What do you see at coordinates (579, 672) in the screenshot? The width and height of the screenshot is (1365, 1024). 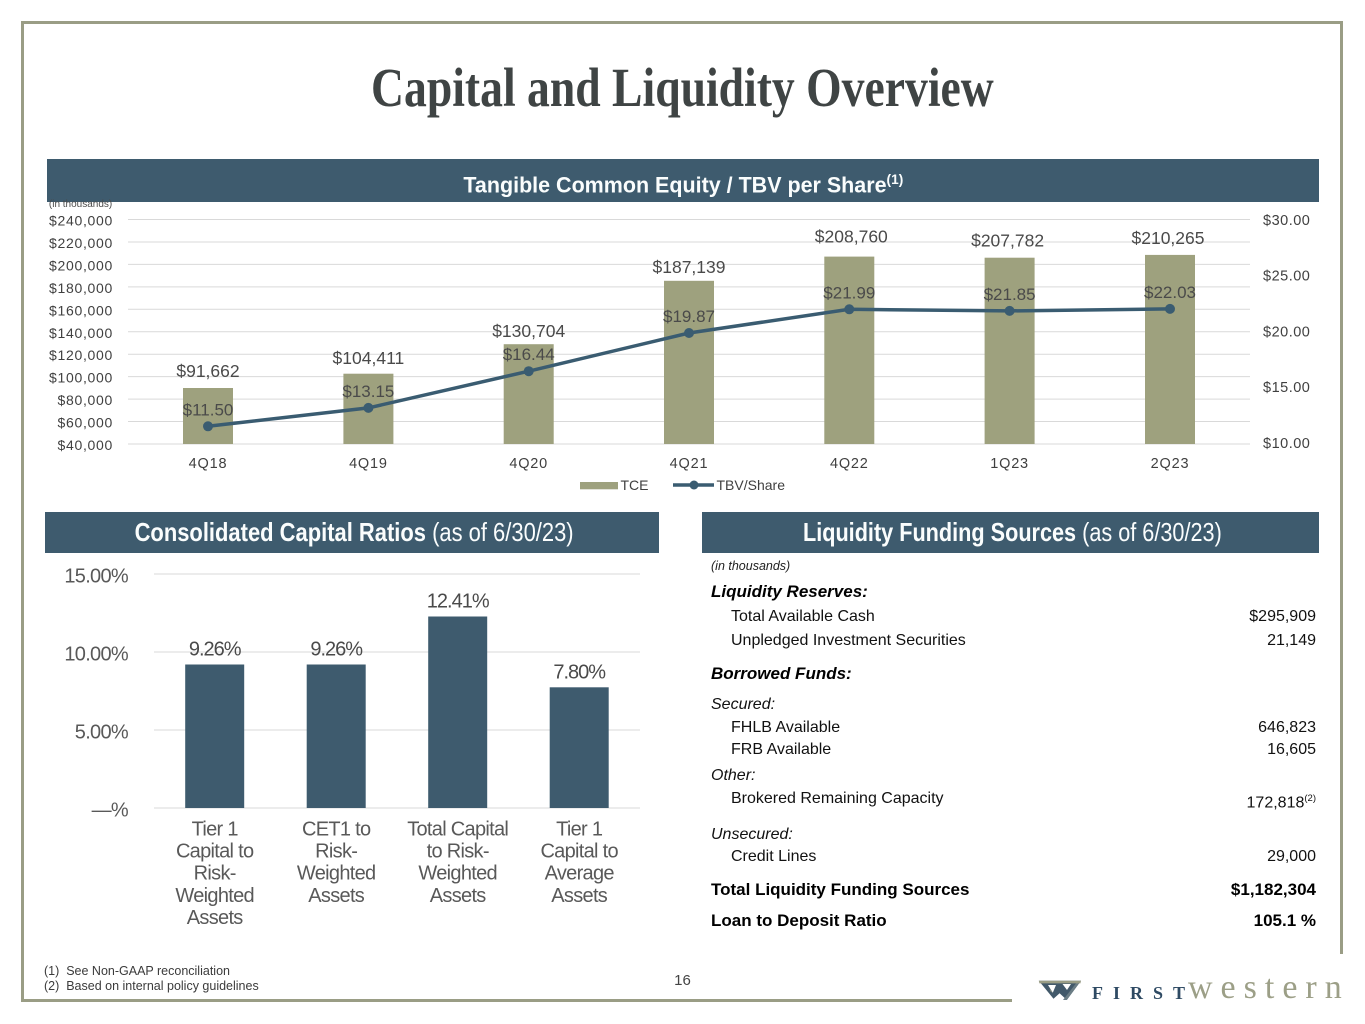 I see `svg-text: 7.80%` at bounding box center [579, 672].